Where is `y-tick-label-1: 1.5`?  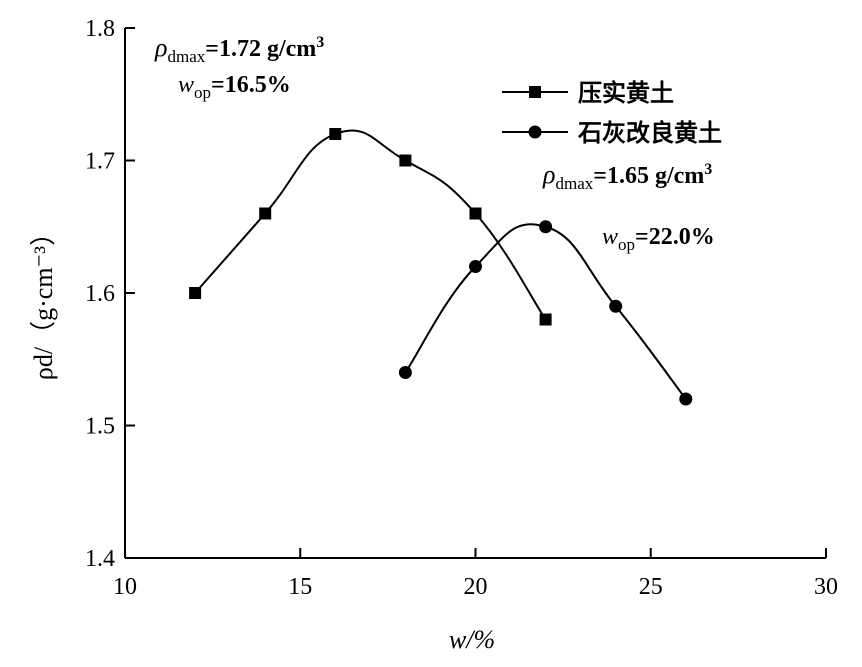 y-tick-label-1: 1.5 is located at coordinates (100, 427).